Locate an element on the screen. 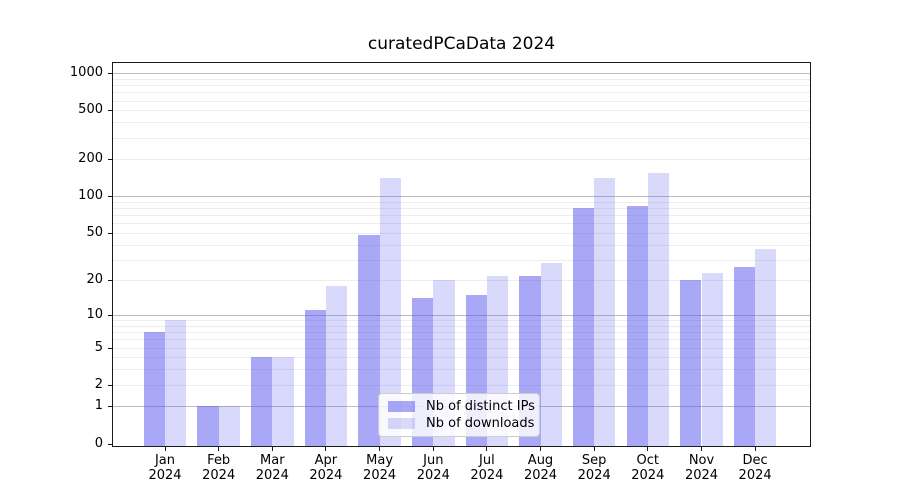 This screenshot has width=900, height=500. legend-label-distinct-ips: Nb of distinct IPs is located at coordinates (480, 406).